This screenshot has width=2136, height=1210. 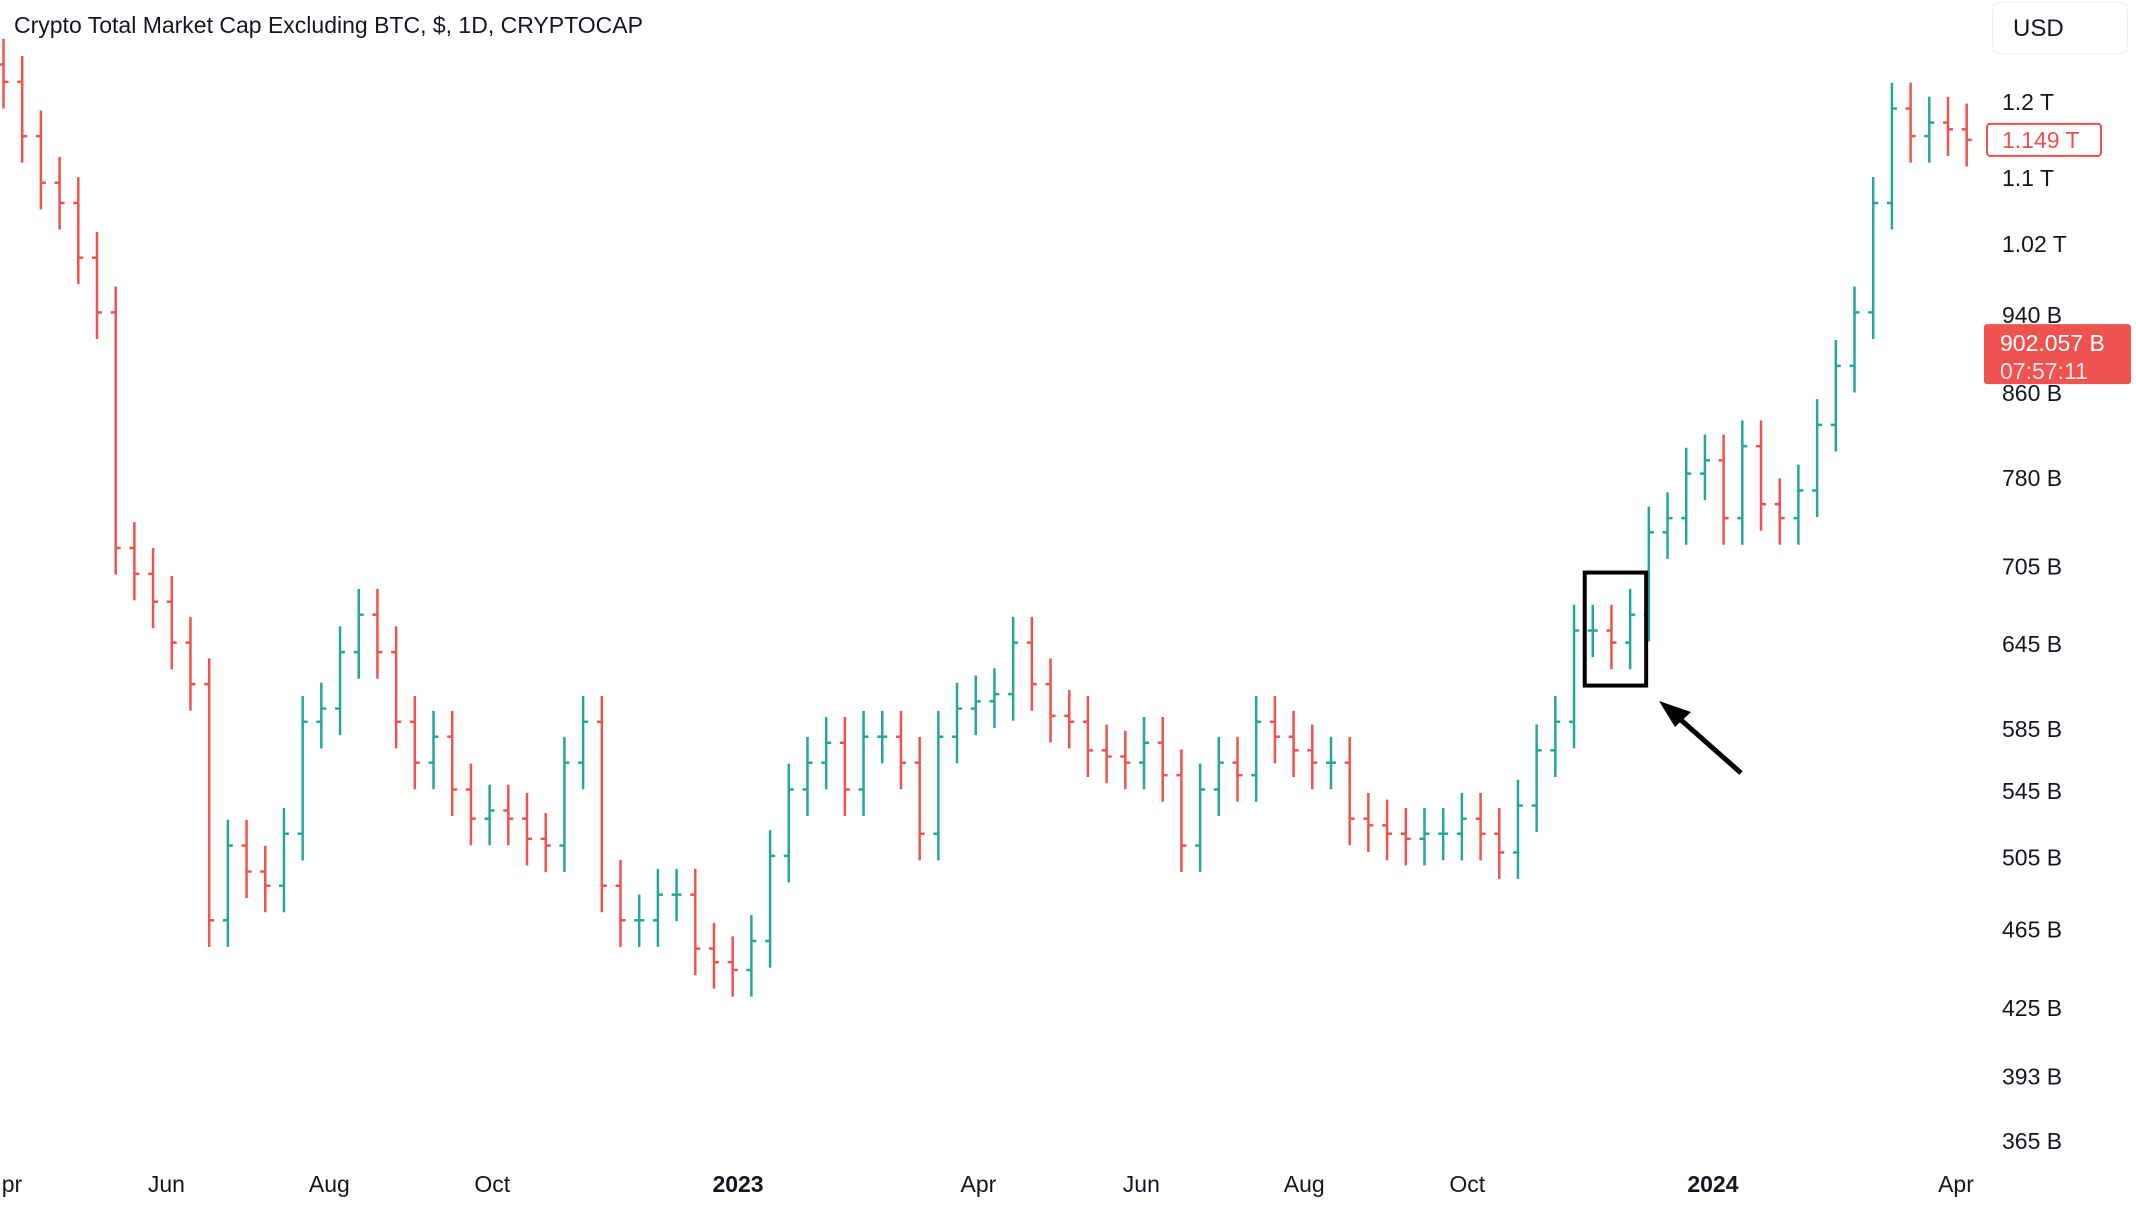 I want to click on last-price-box, so click(x=2044, y=139).